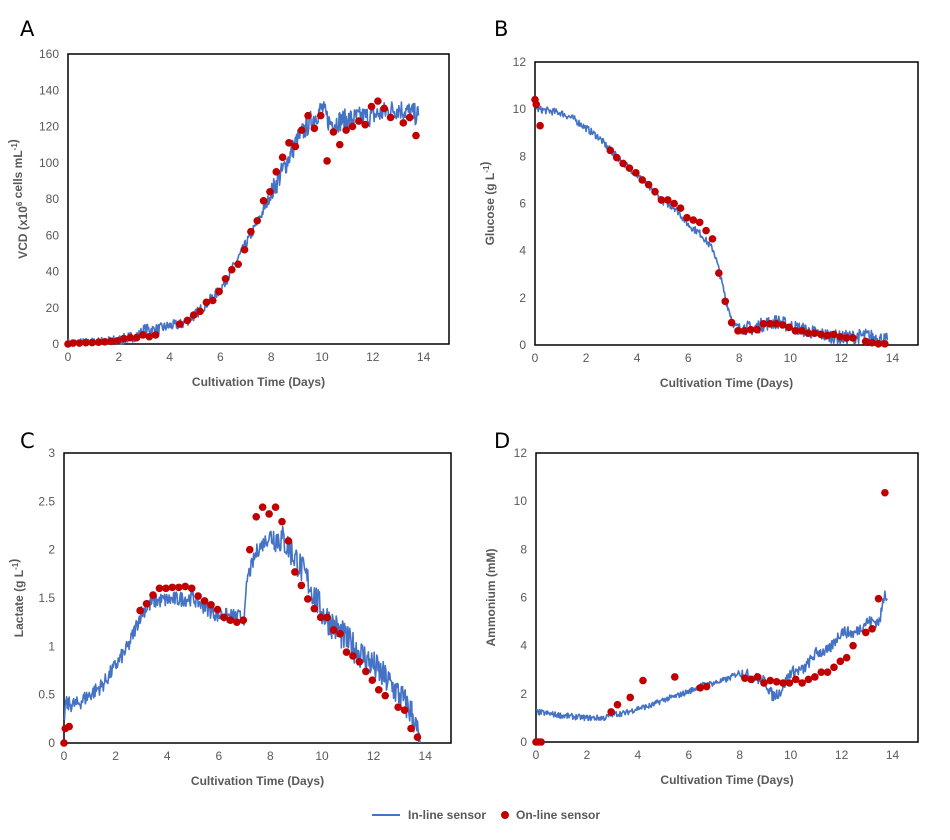  What do you see at coordinates (587, 755) in the screenshot?
I see `x-tick-label: 2` at bounding box center [587, 755].